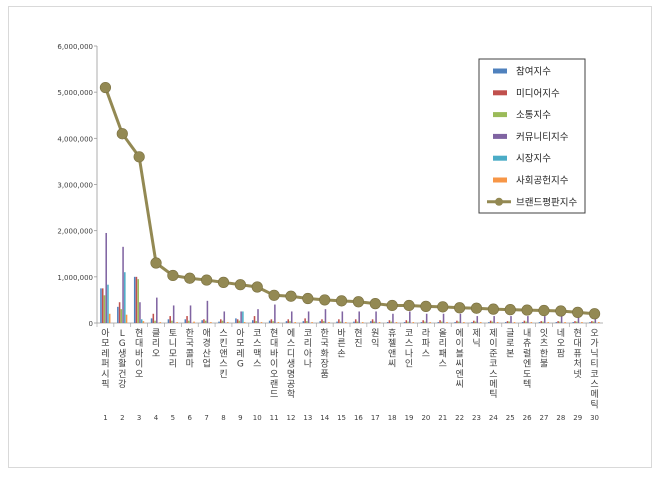 The width and height of the screenshot is (660, 477). Describe the element at coordinates (274, 353) in the screenshot. I see `brand-label-char: 바` at that location.